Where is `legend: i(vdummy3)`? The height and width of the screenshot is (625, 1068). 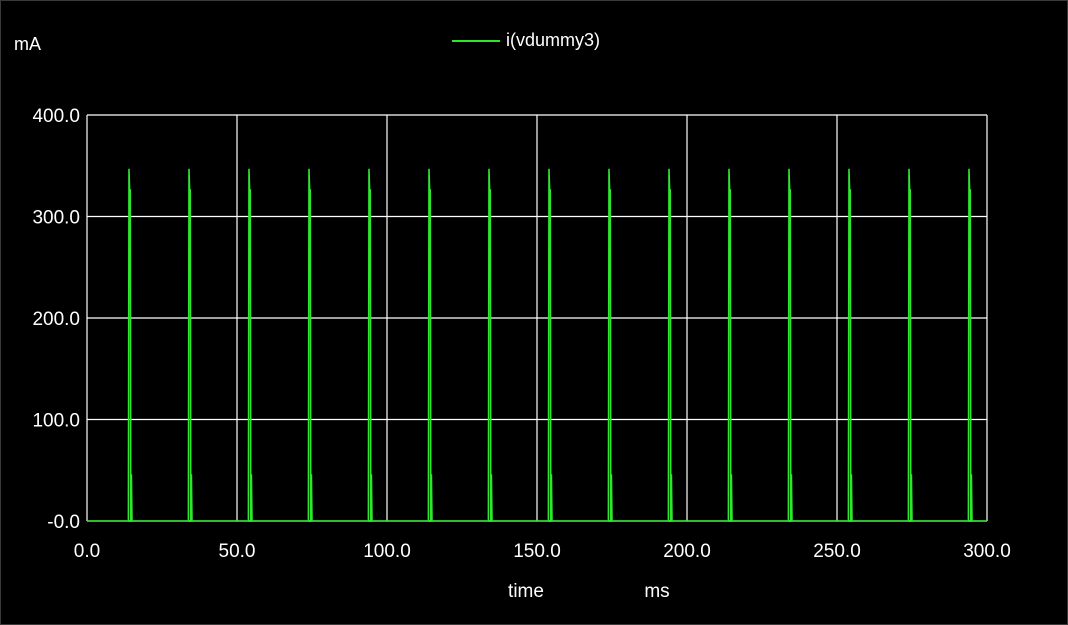 legend: i(vdummy3) is located at coordinates (526, 40).